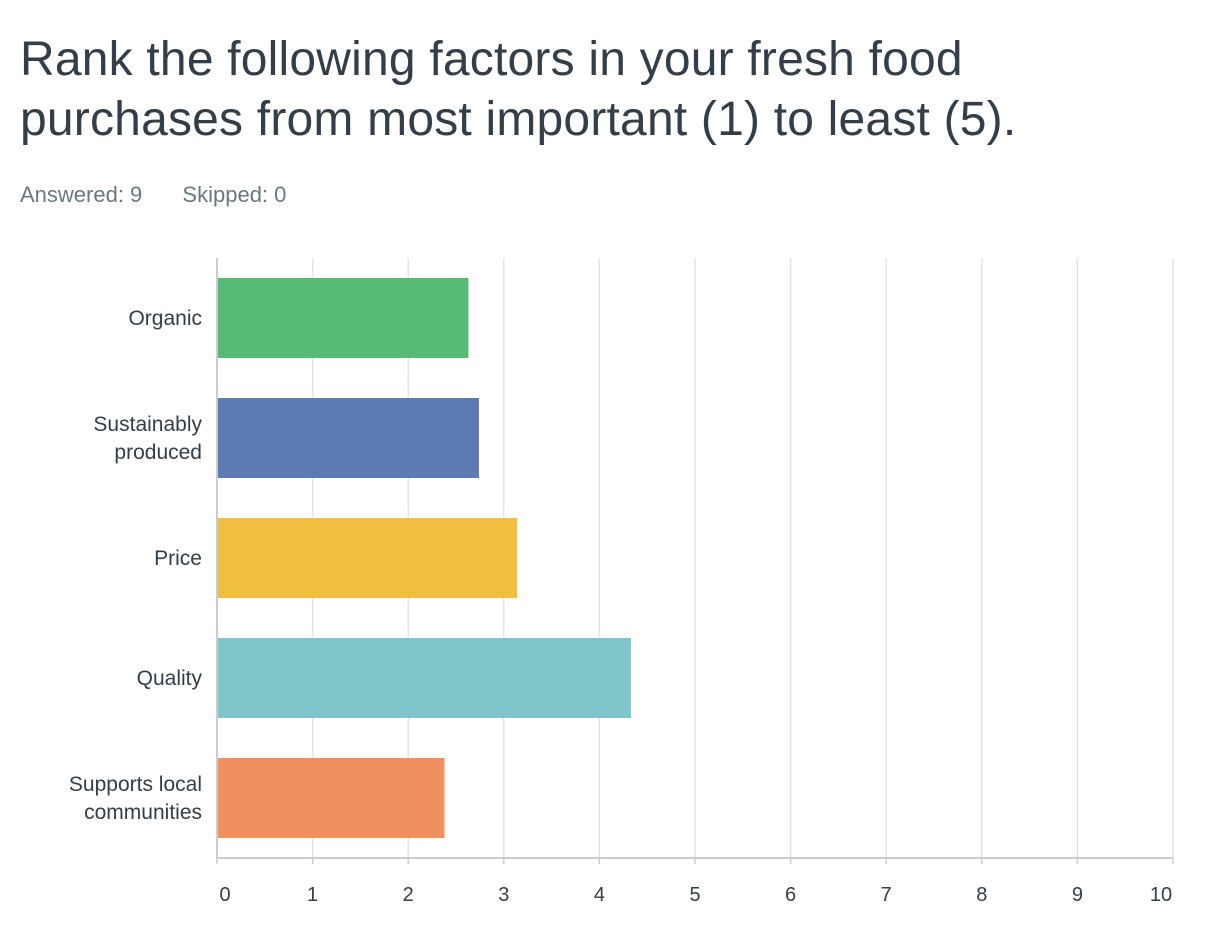 Image resolution: width=1216 pixels, height=928 pixels. I want to click on x-tick-label-5: 5, so click(694, 895).